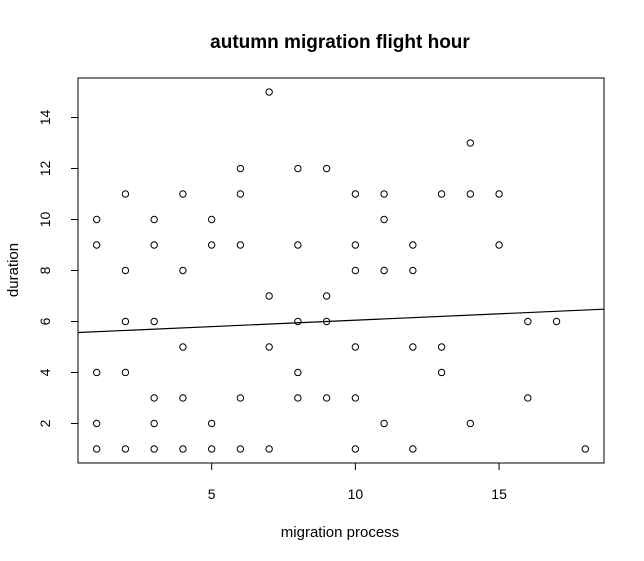 This screenshot has width=644, height=561. Describe the element at coordinates (58, 268) in the screenshot. I see `y-axis: 2 4 6 8 10 12 14` at that location.